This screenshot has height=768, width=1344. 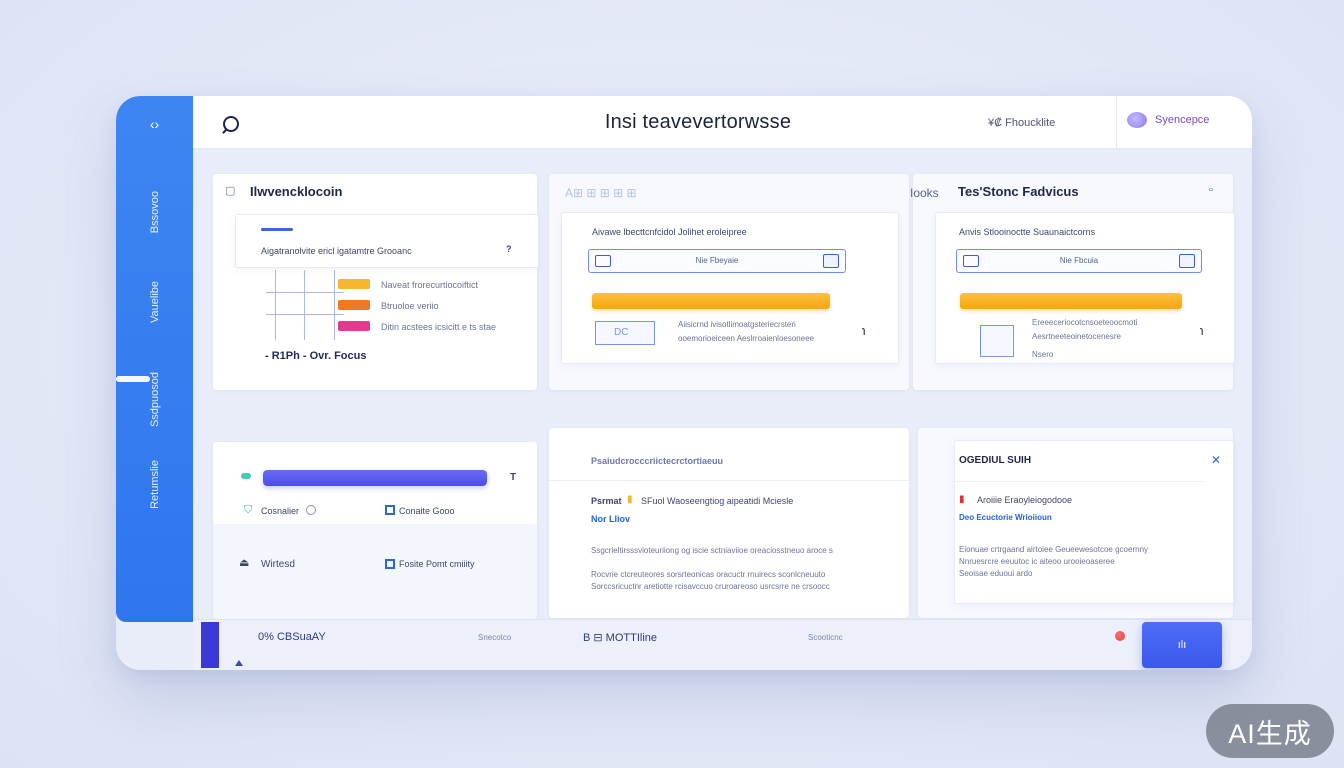 I want to click on panel-line-3: Nsero, so click(x=1043, y=354).